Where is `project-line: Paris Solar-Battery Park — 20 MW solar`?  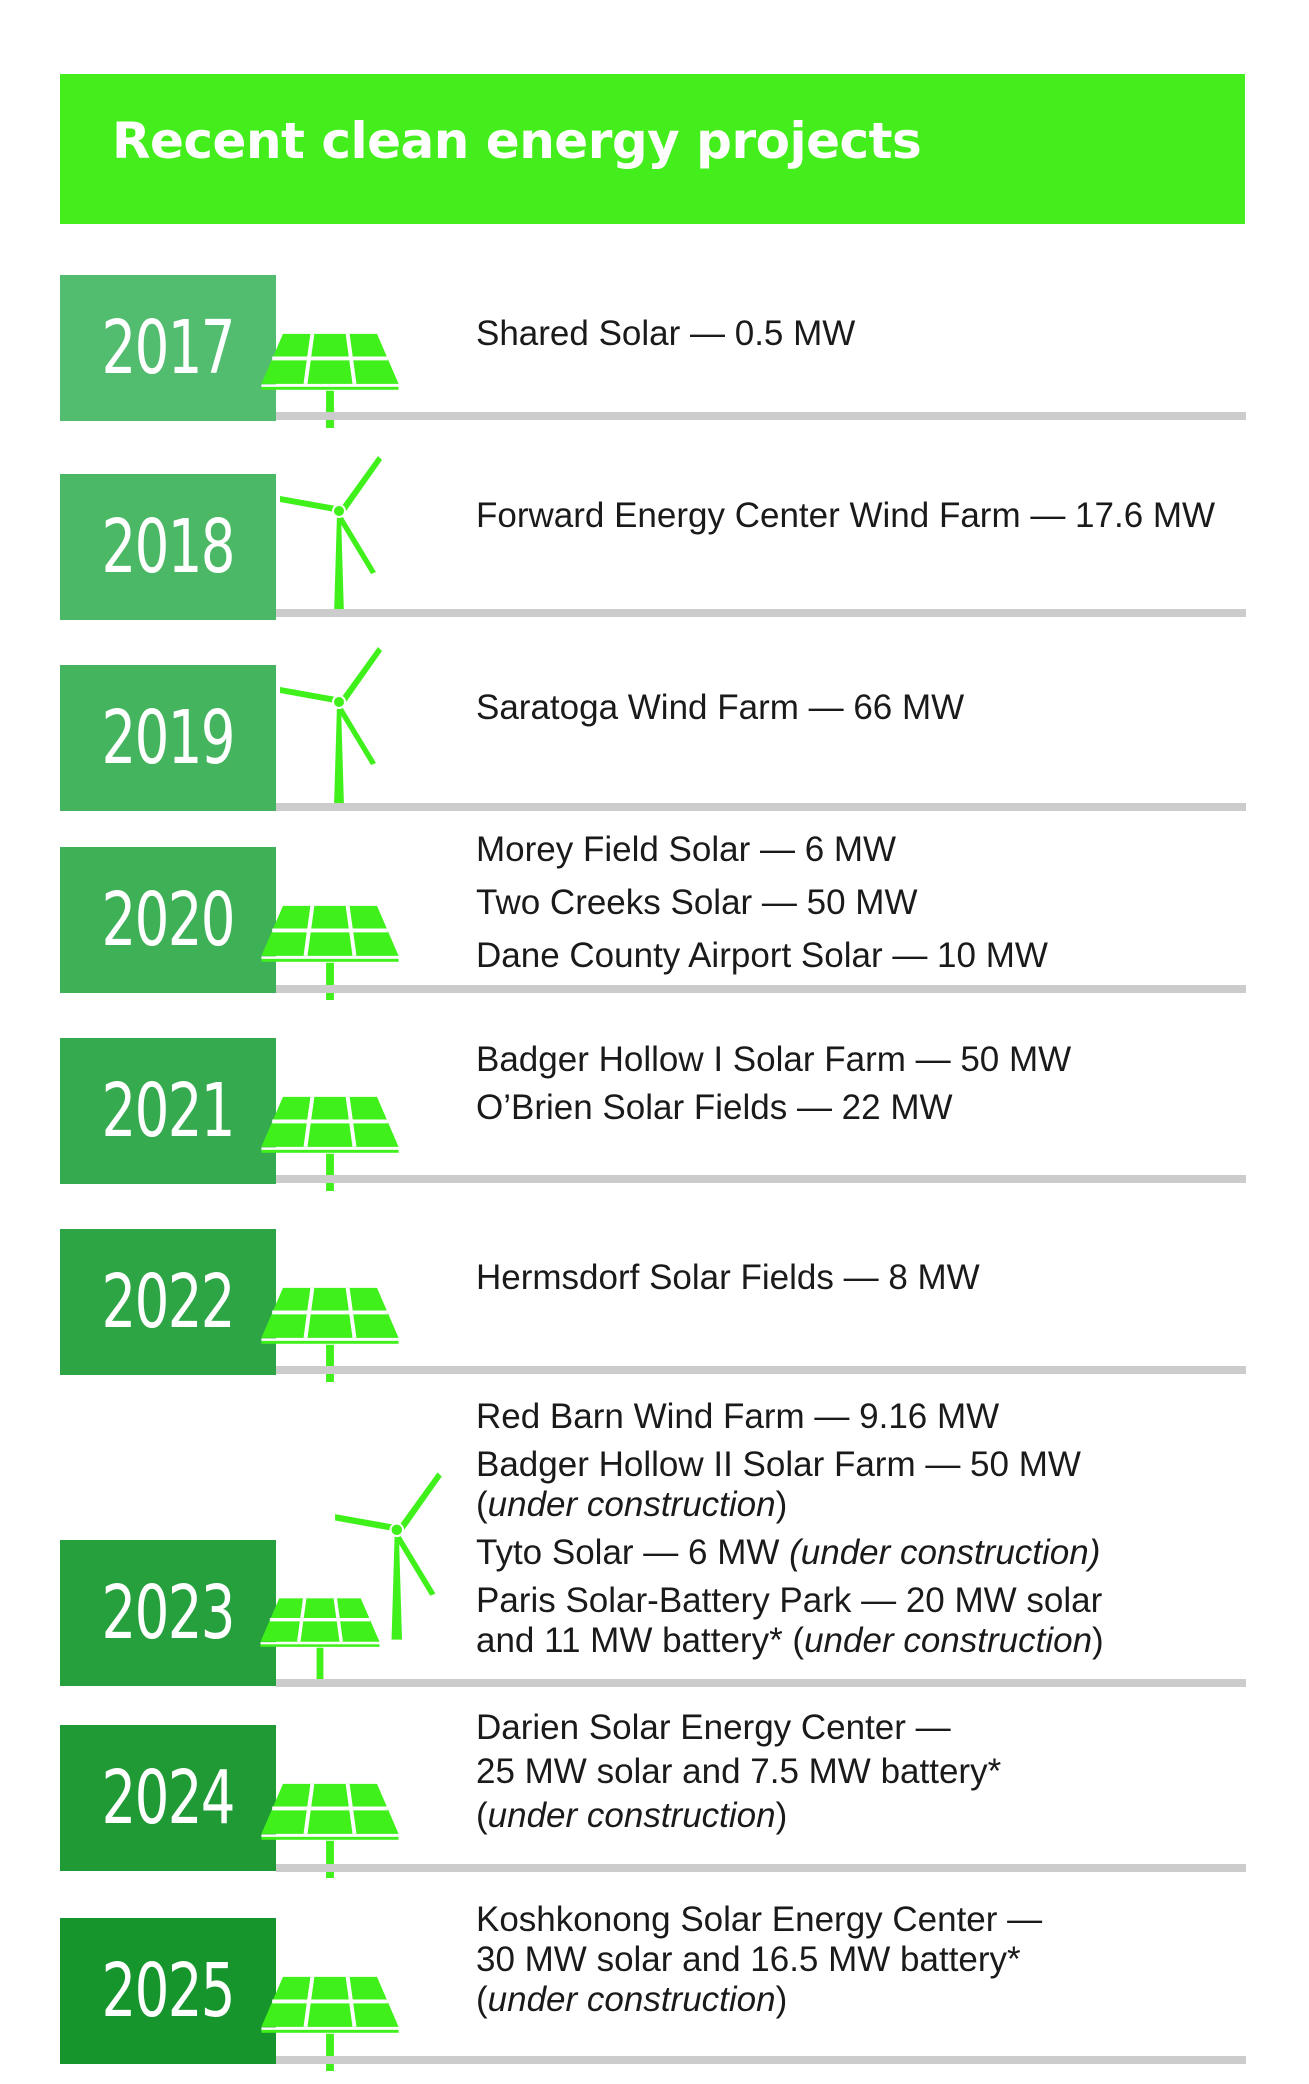
project-line: Paris Solar-Battery Park — 20 MW solar is located at coordinates (789, 1600).